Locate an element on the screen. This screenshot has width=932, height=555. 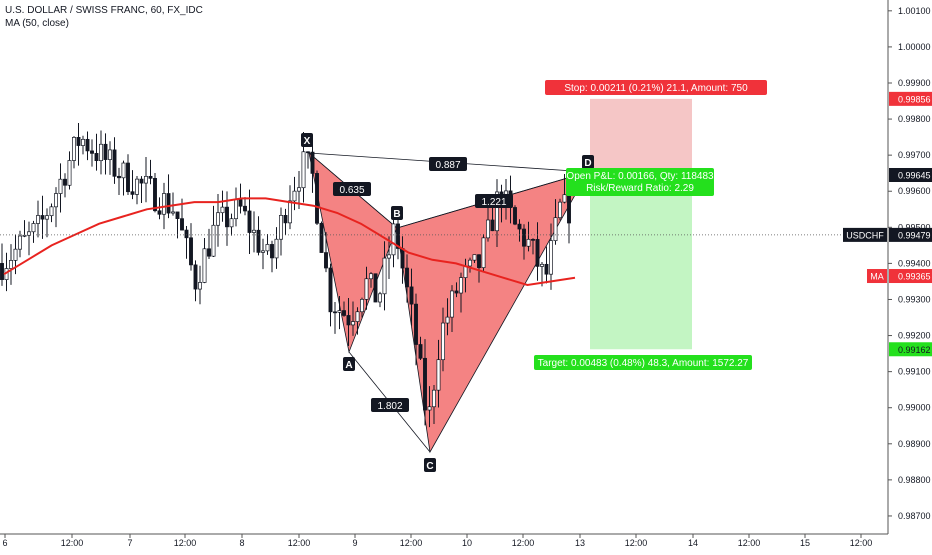
pattern-point-label: X is located at coordinates (307, 141).